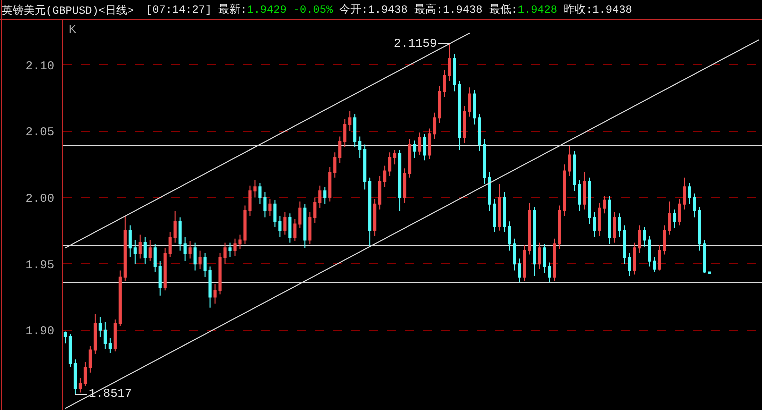  I want to click on chart-title: 英镑美元(GBPUSD)<日线>, so click(68, 11).